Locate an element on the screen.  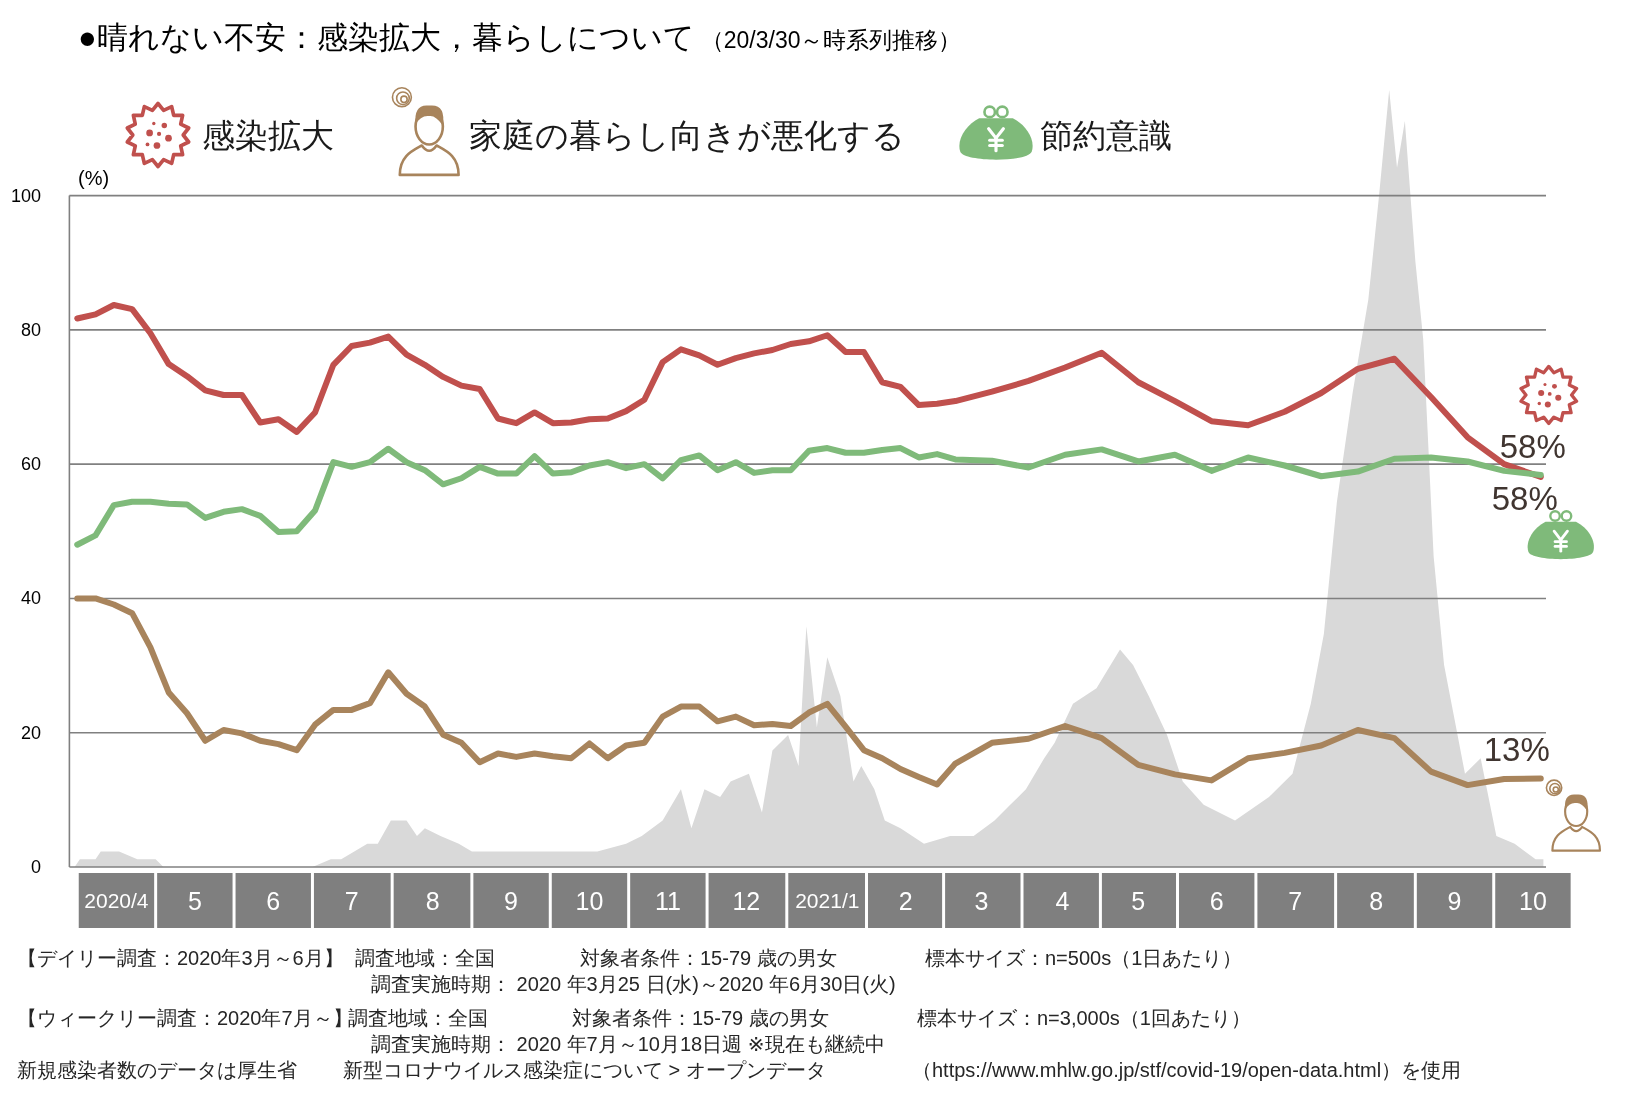
text: 【デイリー調査：2020年3月～6月】 is located at coordinates (180, 958).